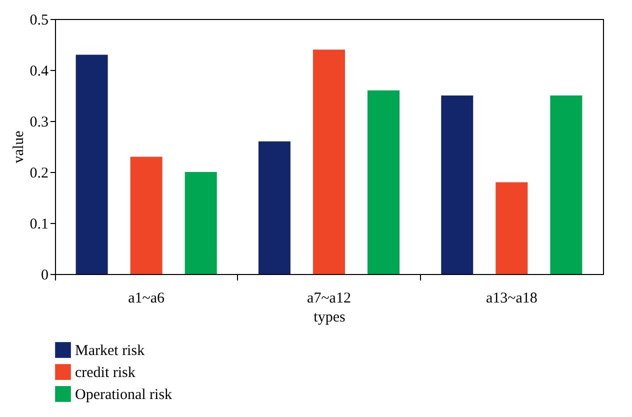 This screenshot has height=417, width=632. What do you see at coordinates (39, 174) in the screenshot?
I see `y-tick-label: 0.2` at bounding box center [39, 174].